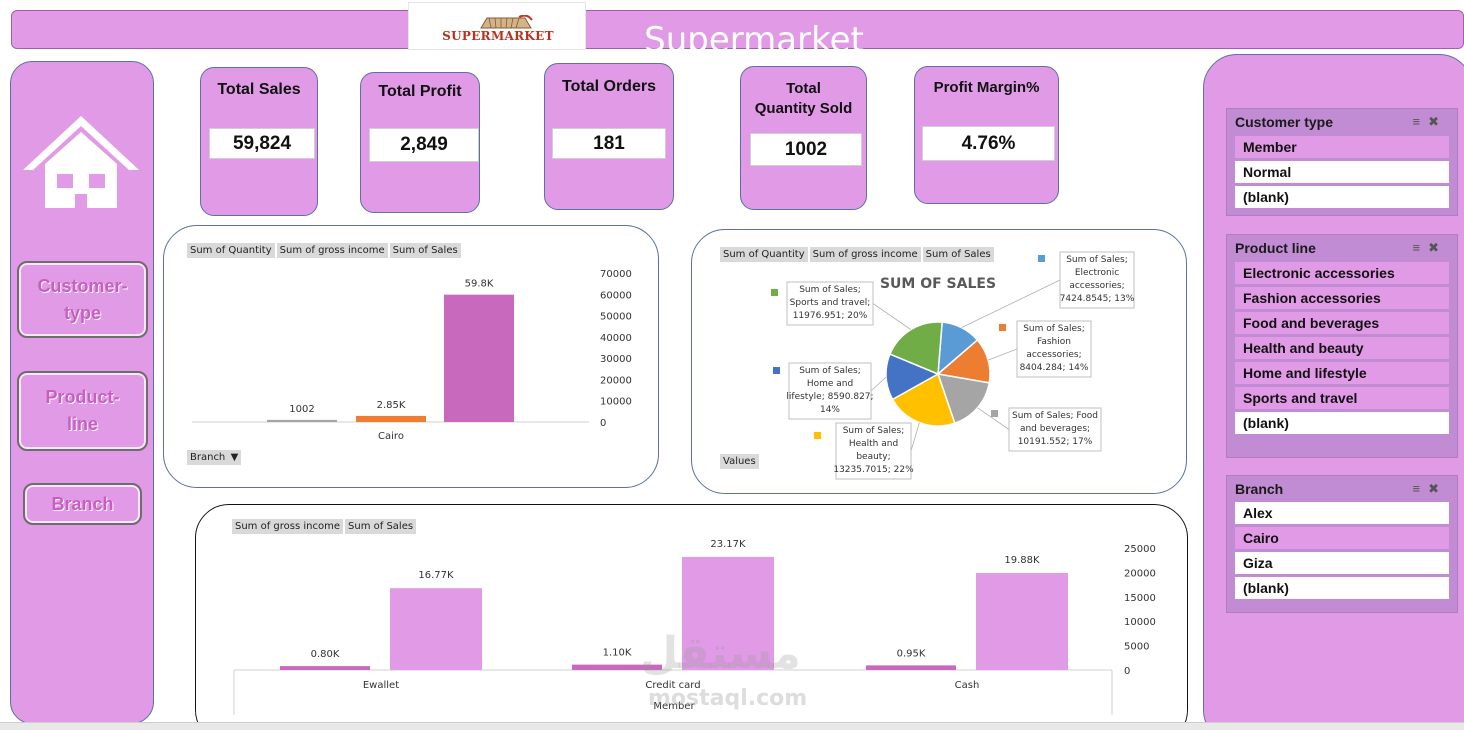 The image size is (1464, 730). Describe the element at coordinates (603, 423) in the screenshot. I see `chart1-tick-label: 0` at that location.